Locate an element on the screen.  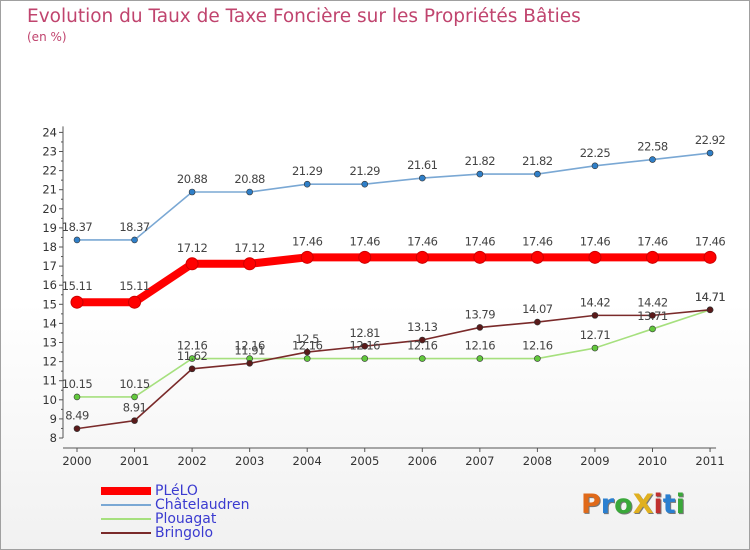
x-tick-label: 2011 is located at coordinates (709, 461).